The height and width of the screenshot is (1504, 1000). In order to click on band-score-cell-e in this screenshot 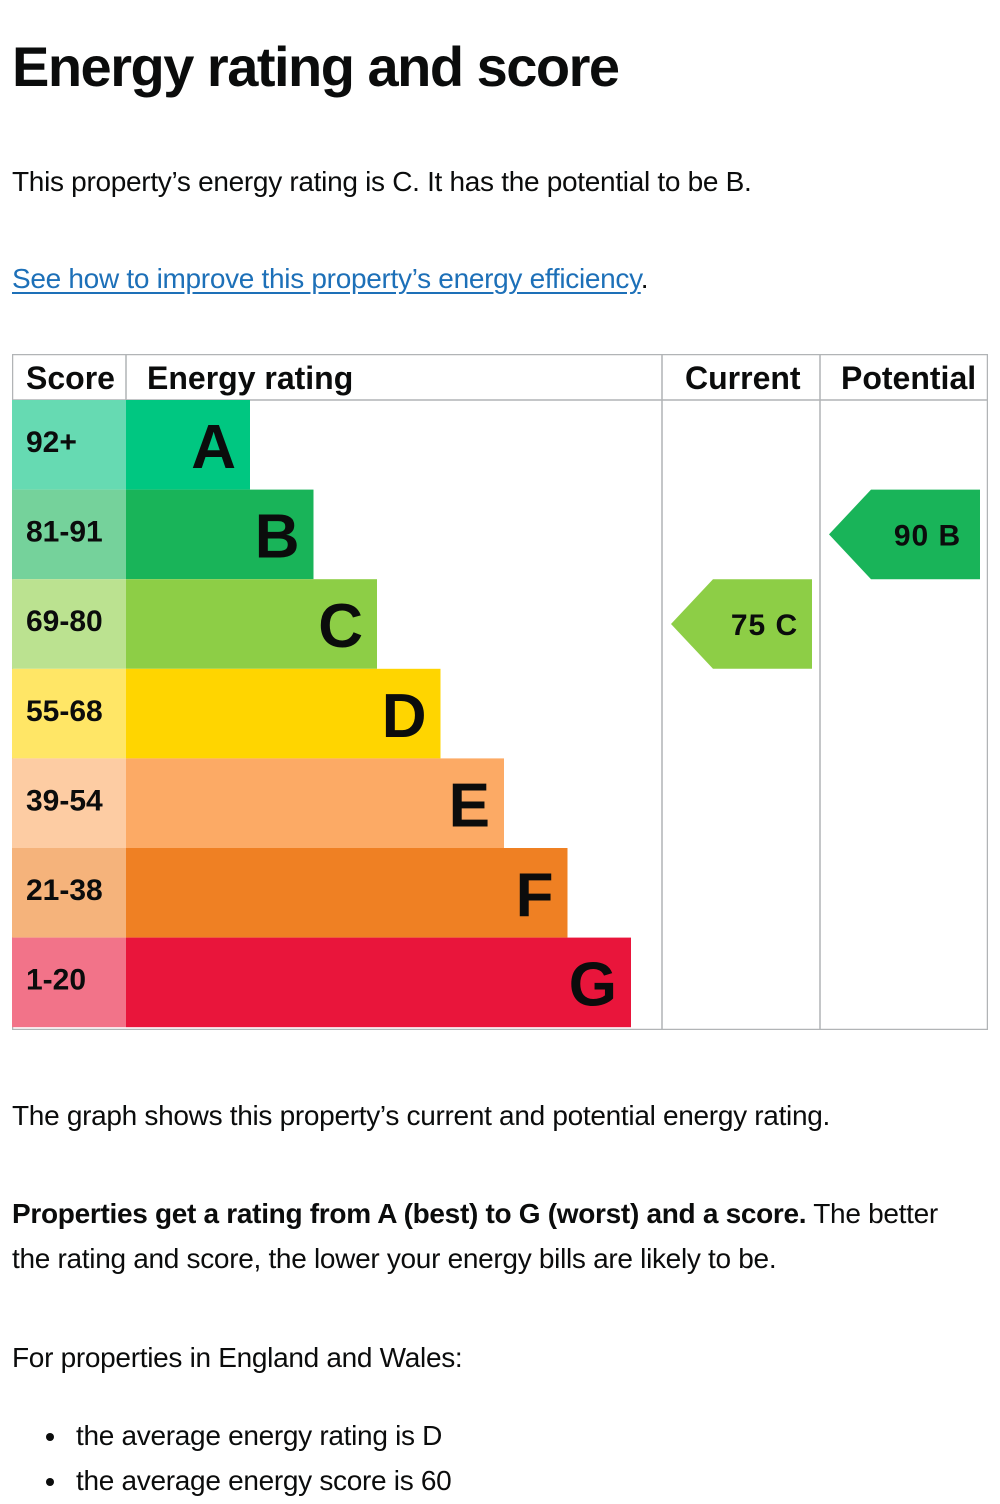, I will do `click(69, 803)`.